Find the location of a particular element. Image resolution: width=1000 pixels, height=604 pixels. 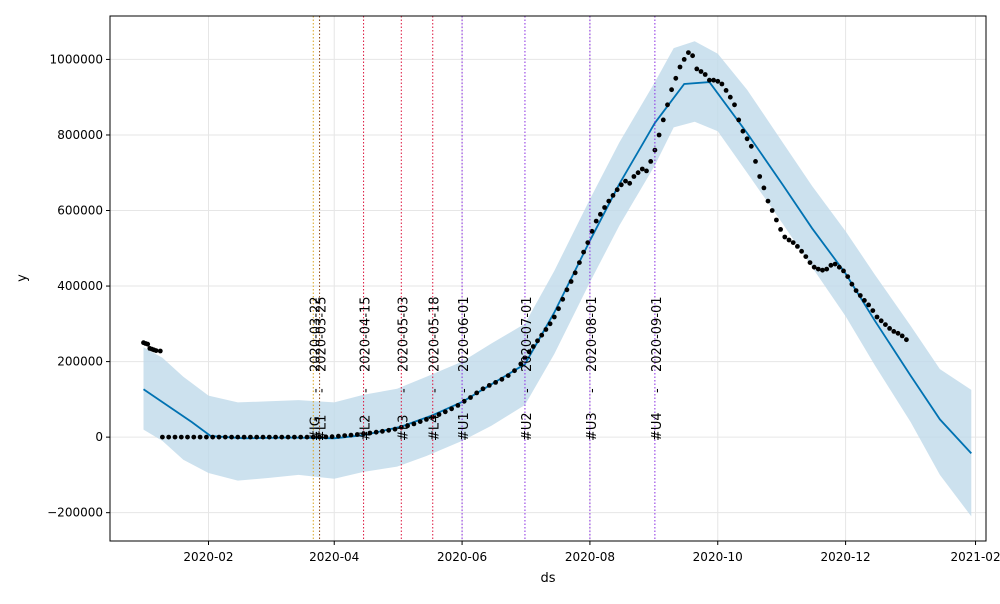

y-tick-label: 600000 is located at coordinates (80, 211).